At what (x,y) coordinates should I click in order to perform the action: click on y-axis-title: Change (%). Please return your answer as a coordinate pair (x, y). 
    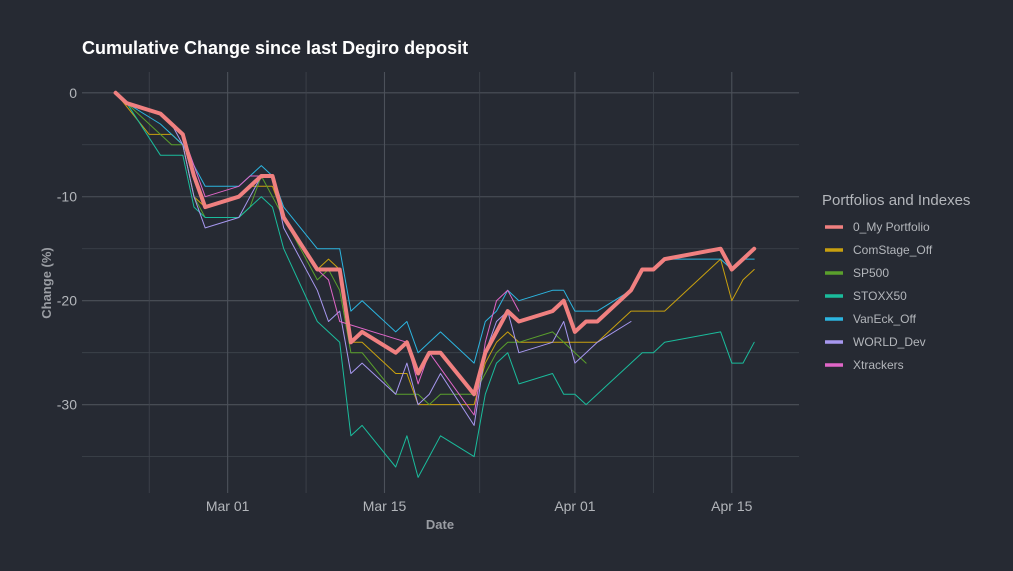
    Looking at the image, I should click on (46, 283).